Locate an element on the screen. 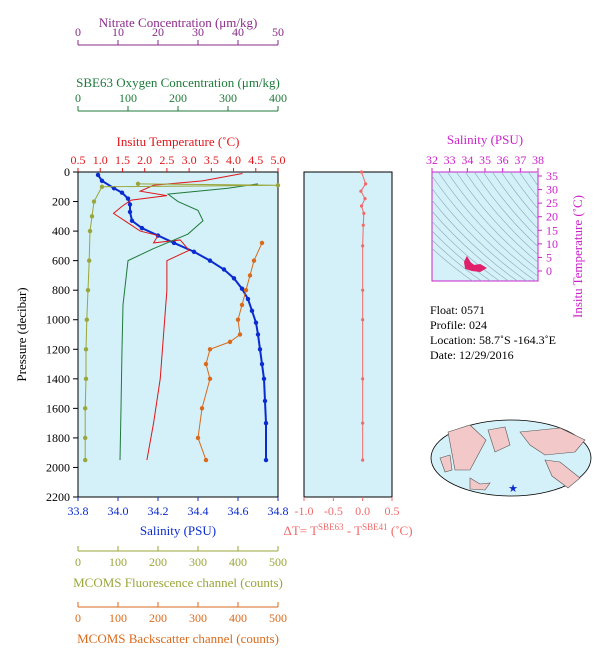 The height and width of the screenshot is (662, 608). pressure-tick-label: 800 is located at coordinates (61, 290).